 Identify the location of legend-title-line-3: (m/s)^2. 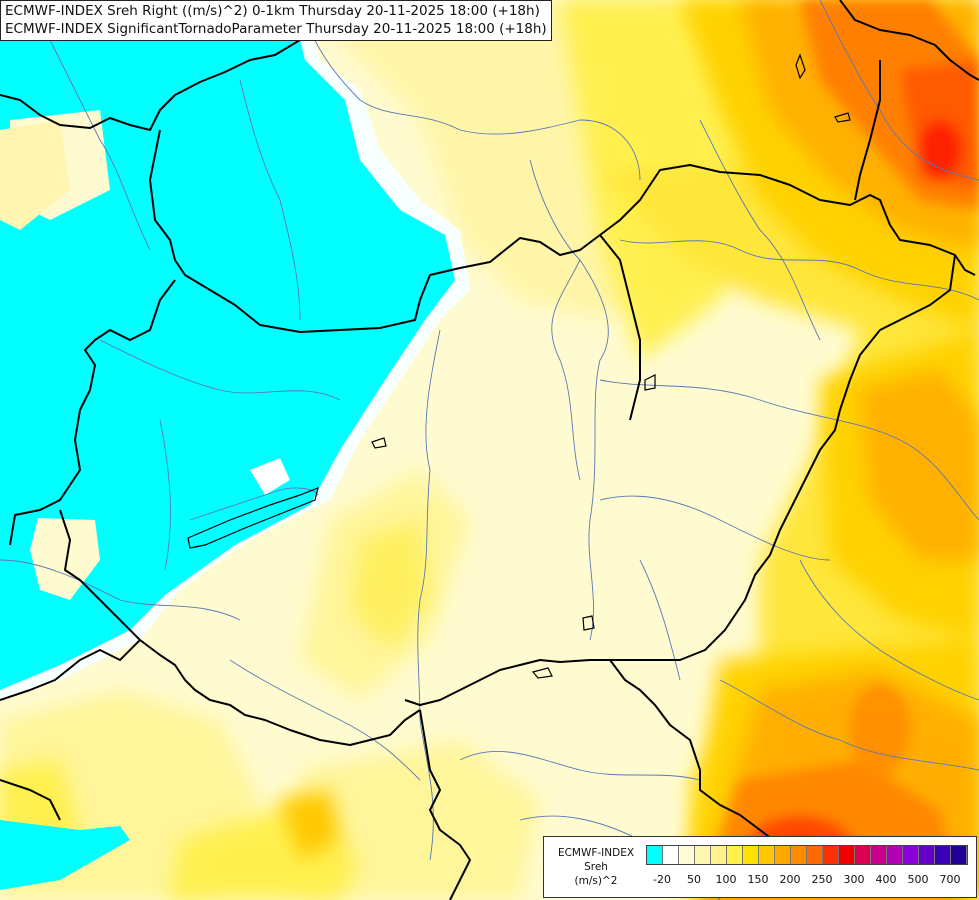
(596, 881).